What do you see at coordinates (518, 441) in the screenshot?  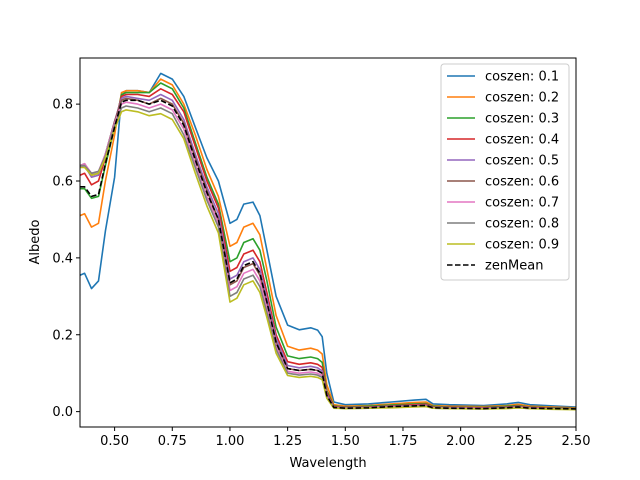 I see `x-tick-label: 2.25` at bounding box center [518, 441].